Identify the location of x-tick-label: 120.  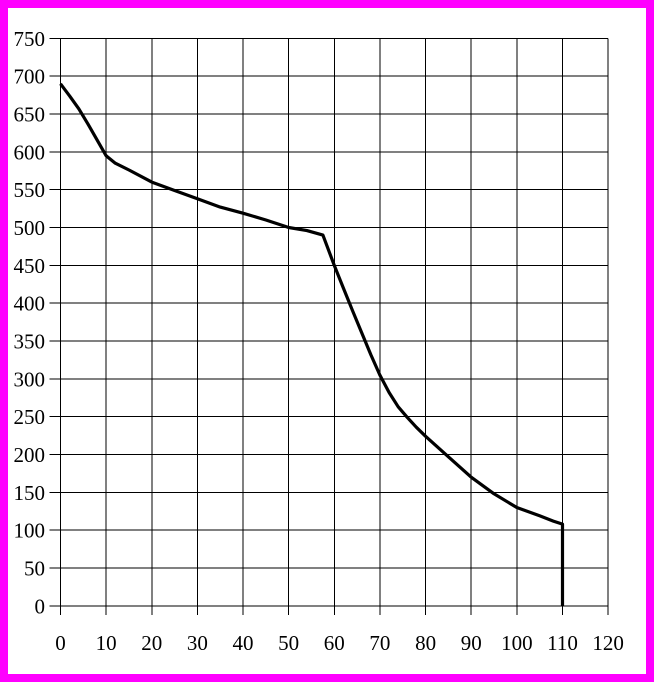
(608, 643).